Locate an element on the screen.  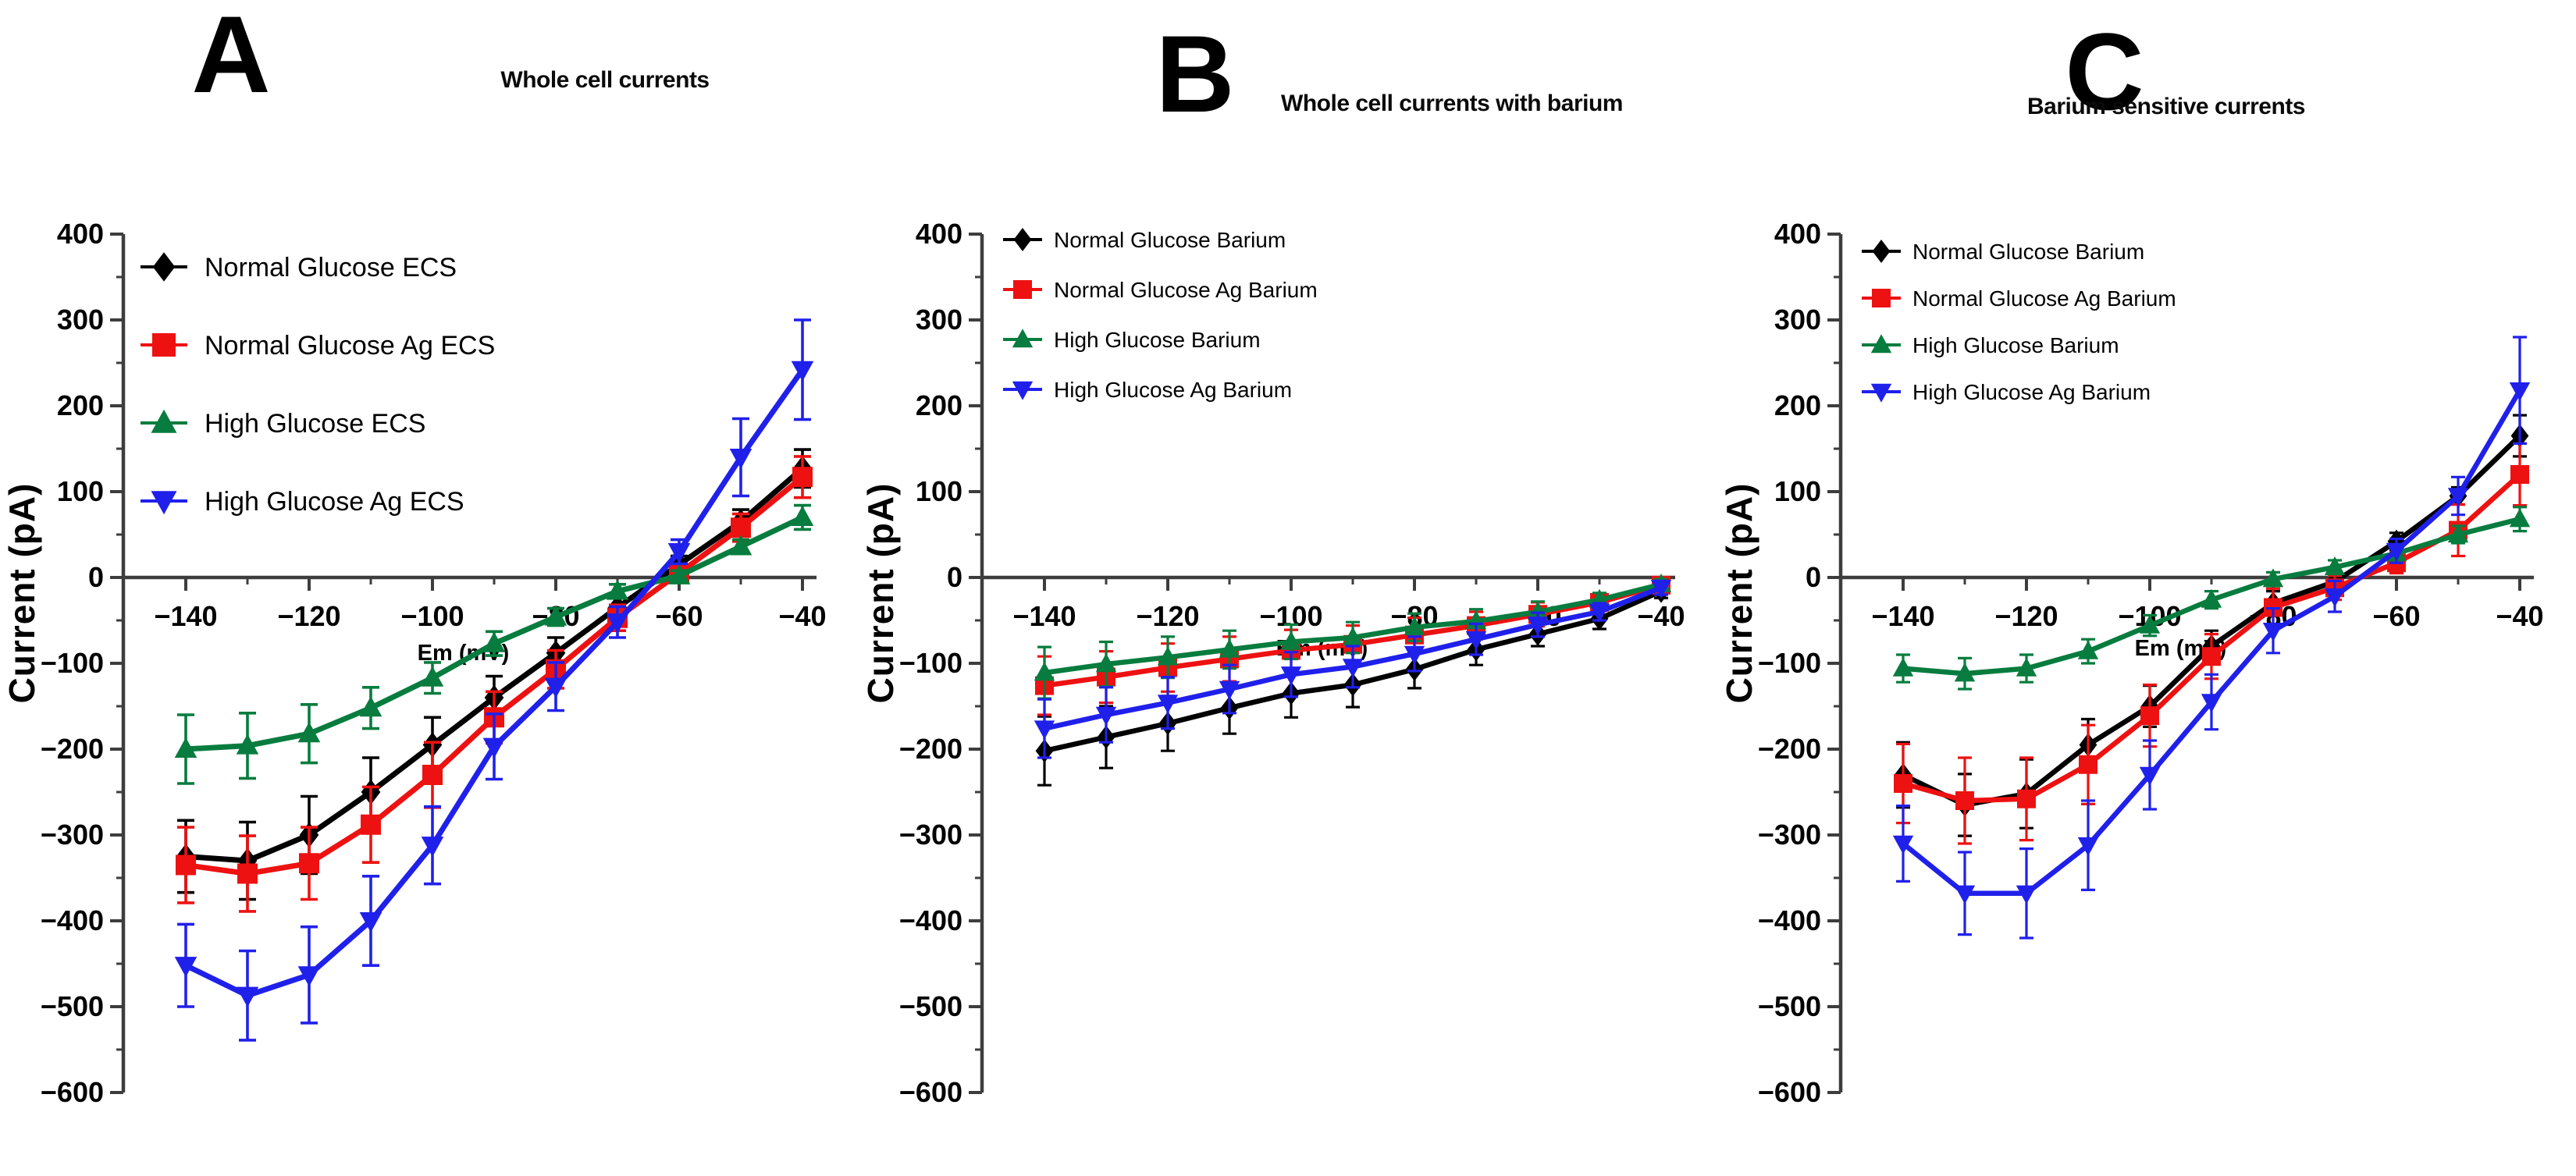
svg-text: Normal Glucose Barium is located at coordinates (1170, 240).